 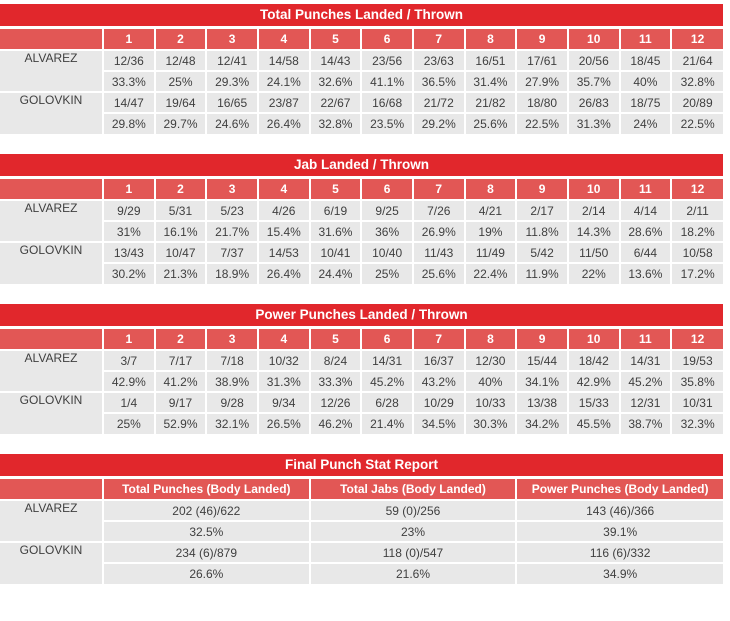 I want to click on round-header: 1, so click(x=129, y=340).